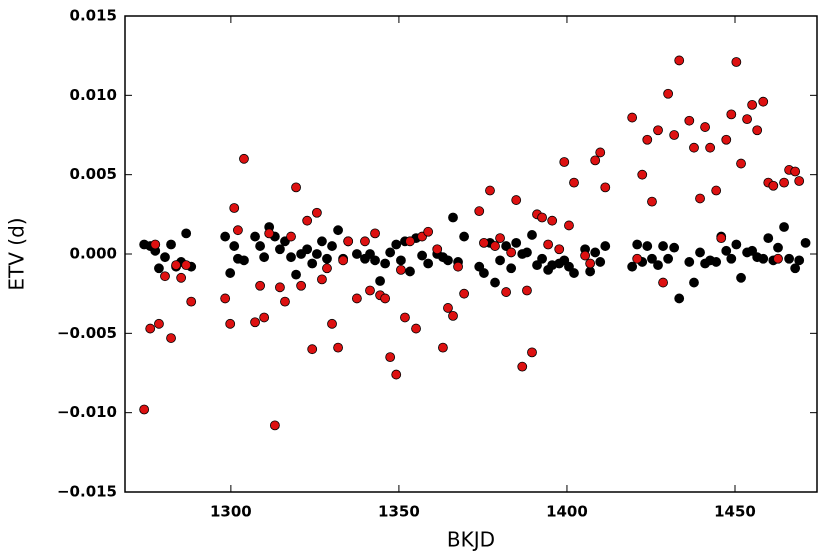 This screenshot has width=830, height=554. What do you see at coordinates (93, 95) in the screenshot?
I see `y-tick-label: 0.010` at bounding box center [93, 95].